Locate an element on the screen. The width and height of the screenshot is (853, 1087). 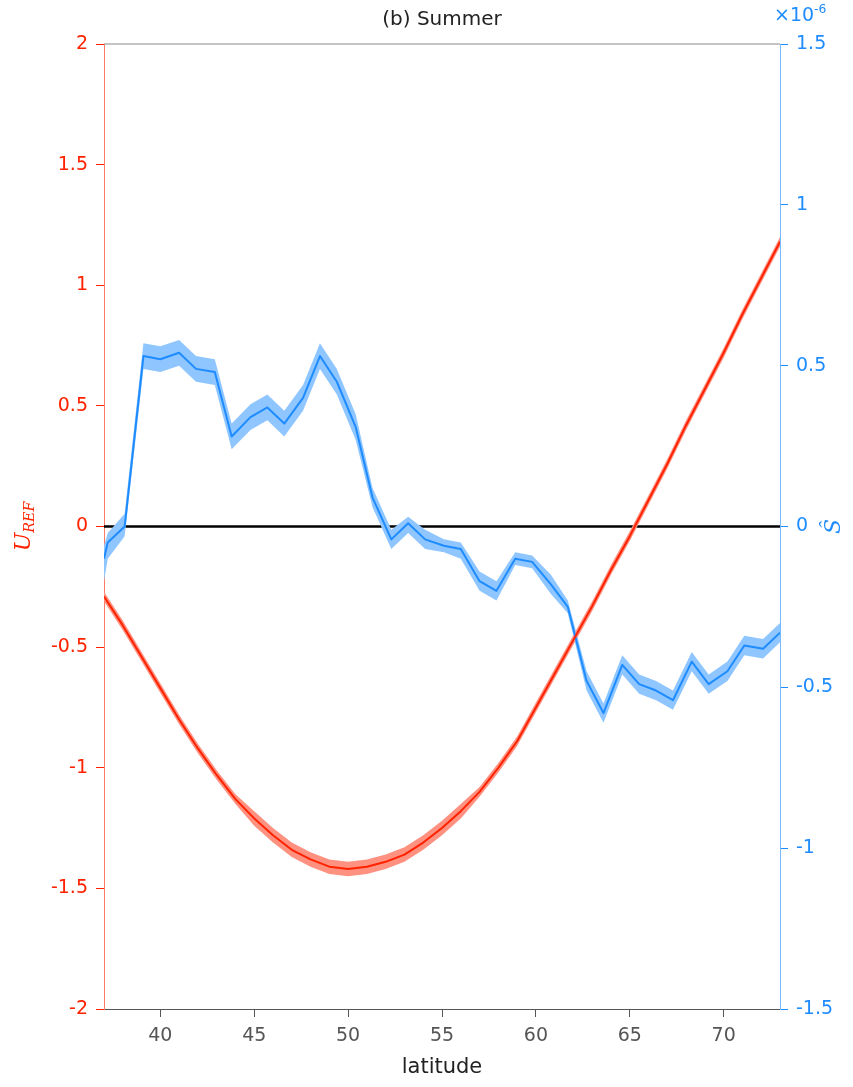
y2-tick-label: -0.5 is located at coordinates (815, 685).